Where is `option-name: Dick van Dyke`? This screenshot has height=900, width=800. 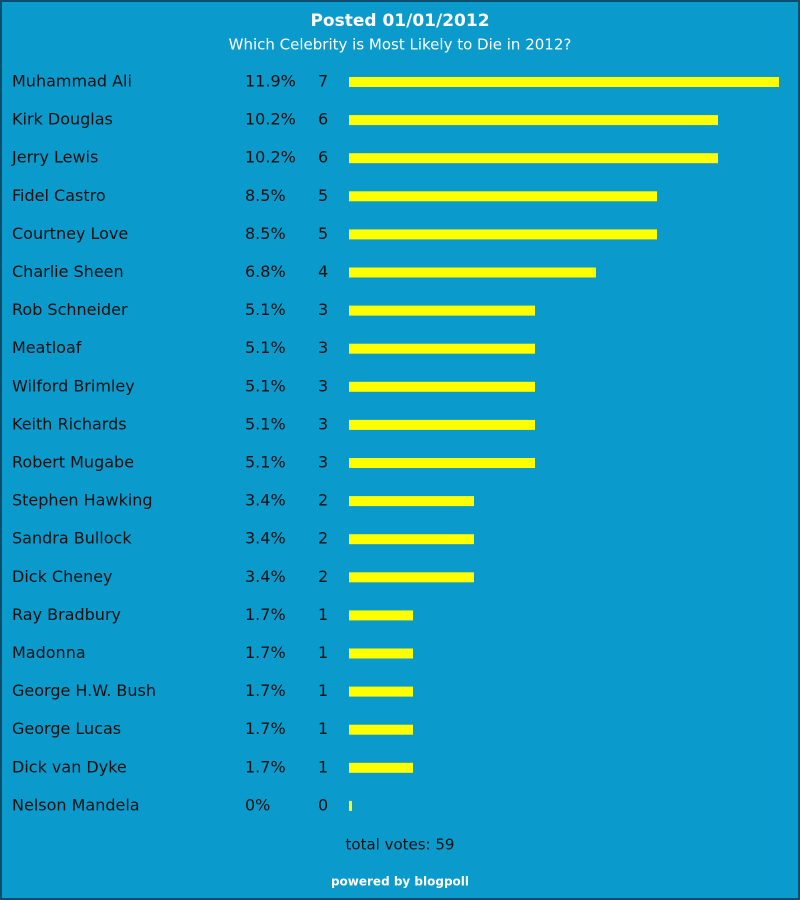
option-name: Dick van Dyke is located at coordinates (69, 766).